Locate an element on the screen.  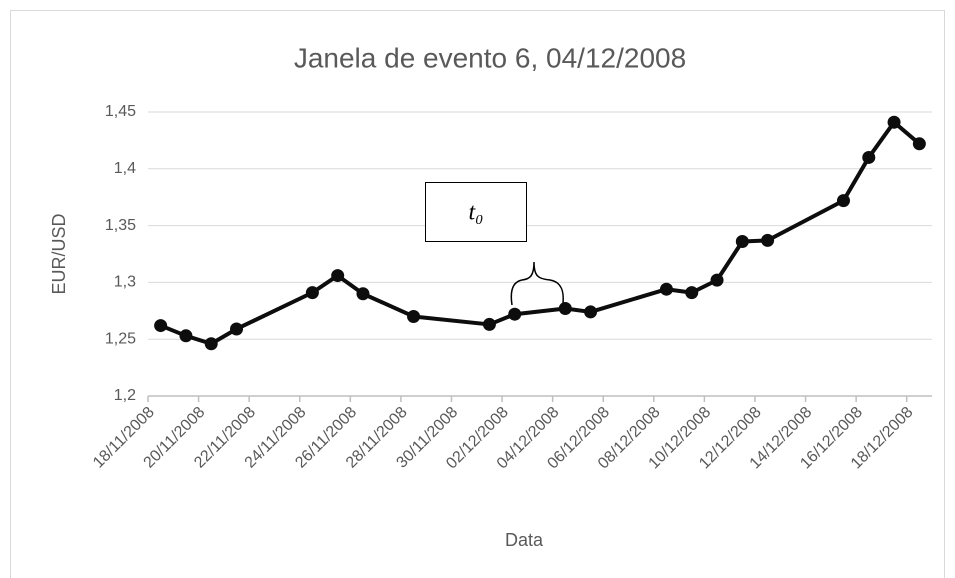
y-tick-label: 1,25 is located at coordinates (120, 338).